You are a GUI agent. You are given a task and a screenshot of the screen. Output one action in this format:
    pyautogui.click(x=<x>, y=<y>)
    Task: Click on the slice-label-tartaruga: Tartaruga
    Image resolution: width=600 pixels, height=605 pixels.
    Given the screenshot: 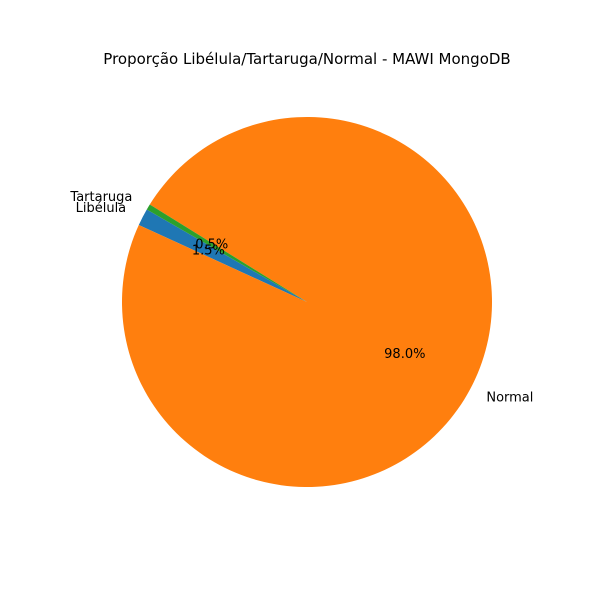 What is the action you would take?
    pyautogui.click(x=100, y=197)
    